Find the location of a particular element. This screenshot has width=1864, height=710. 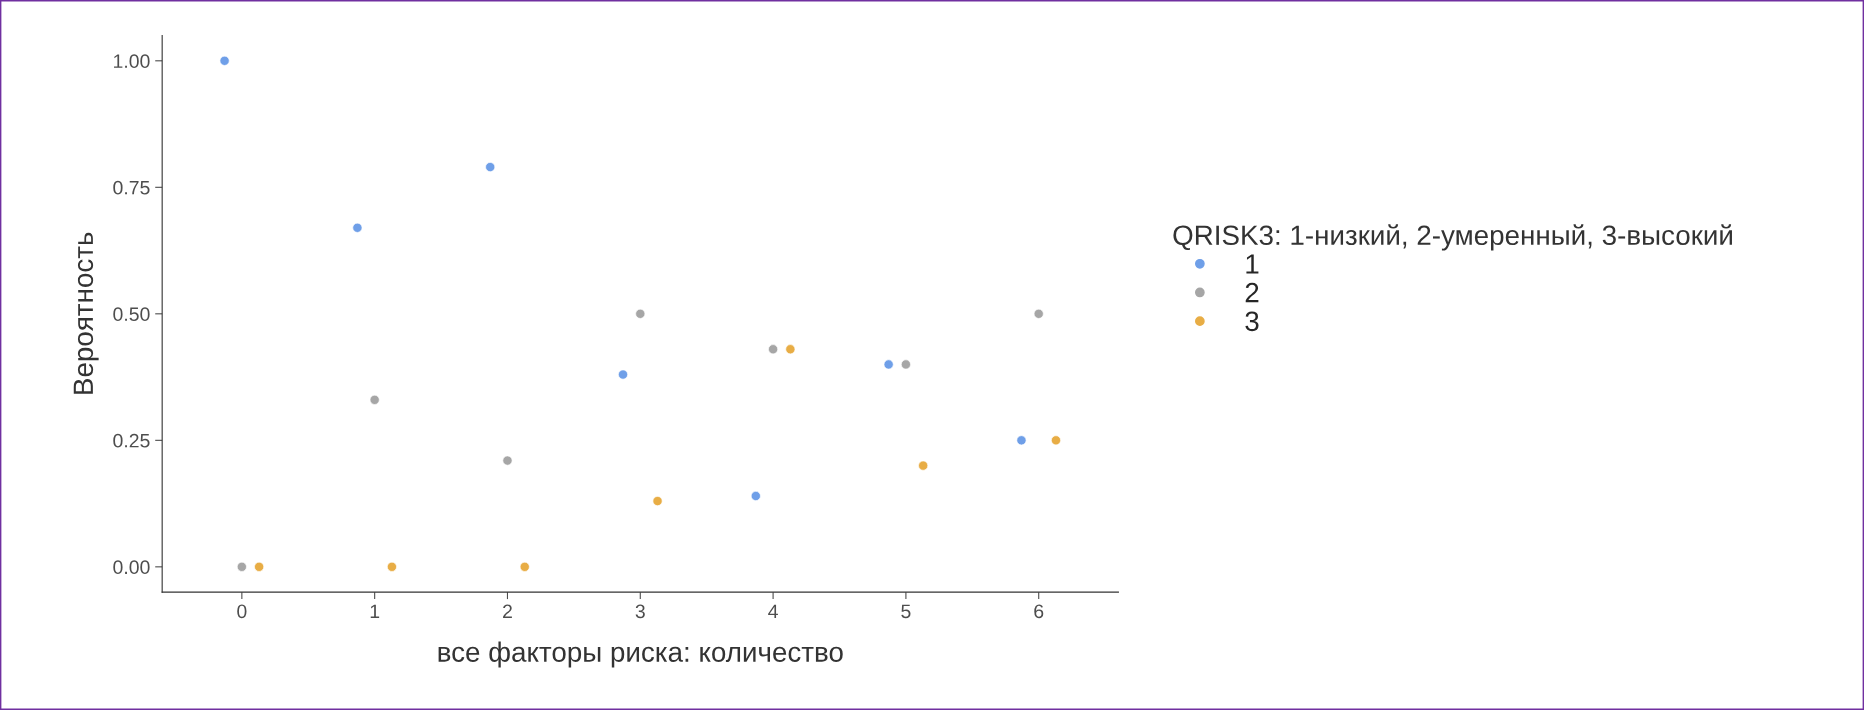

x-tick-label: 5 is located at coordinates (906, 611).